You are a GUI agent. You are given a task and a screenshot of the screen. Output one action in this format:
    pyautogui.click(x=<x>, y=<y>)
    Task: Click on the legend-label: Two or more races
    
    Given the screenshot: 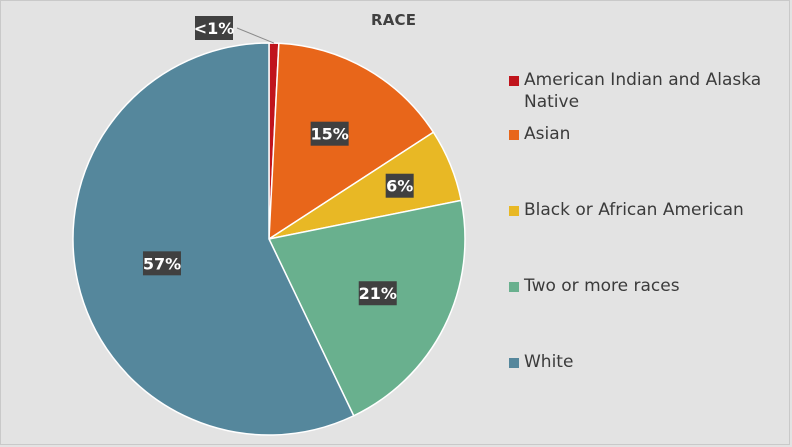 What is the action you would take?
    pyautogui.click(x=602, y=286)
    